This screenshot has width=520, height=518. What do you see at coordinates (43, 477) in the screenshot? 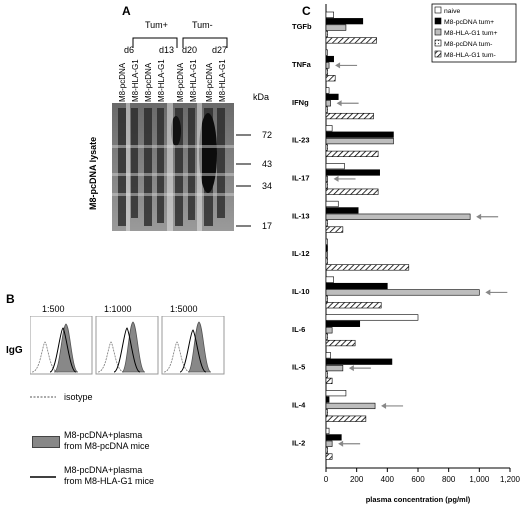
I see `black-line-swatch` at bounding box center [43, 477].